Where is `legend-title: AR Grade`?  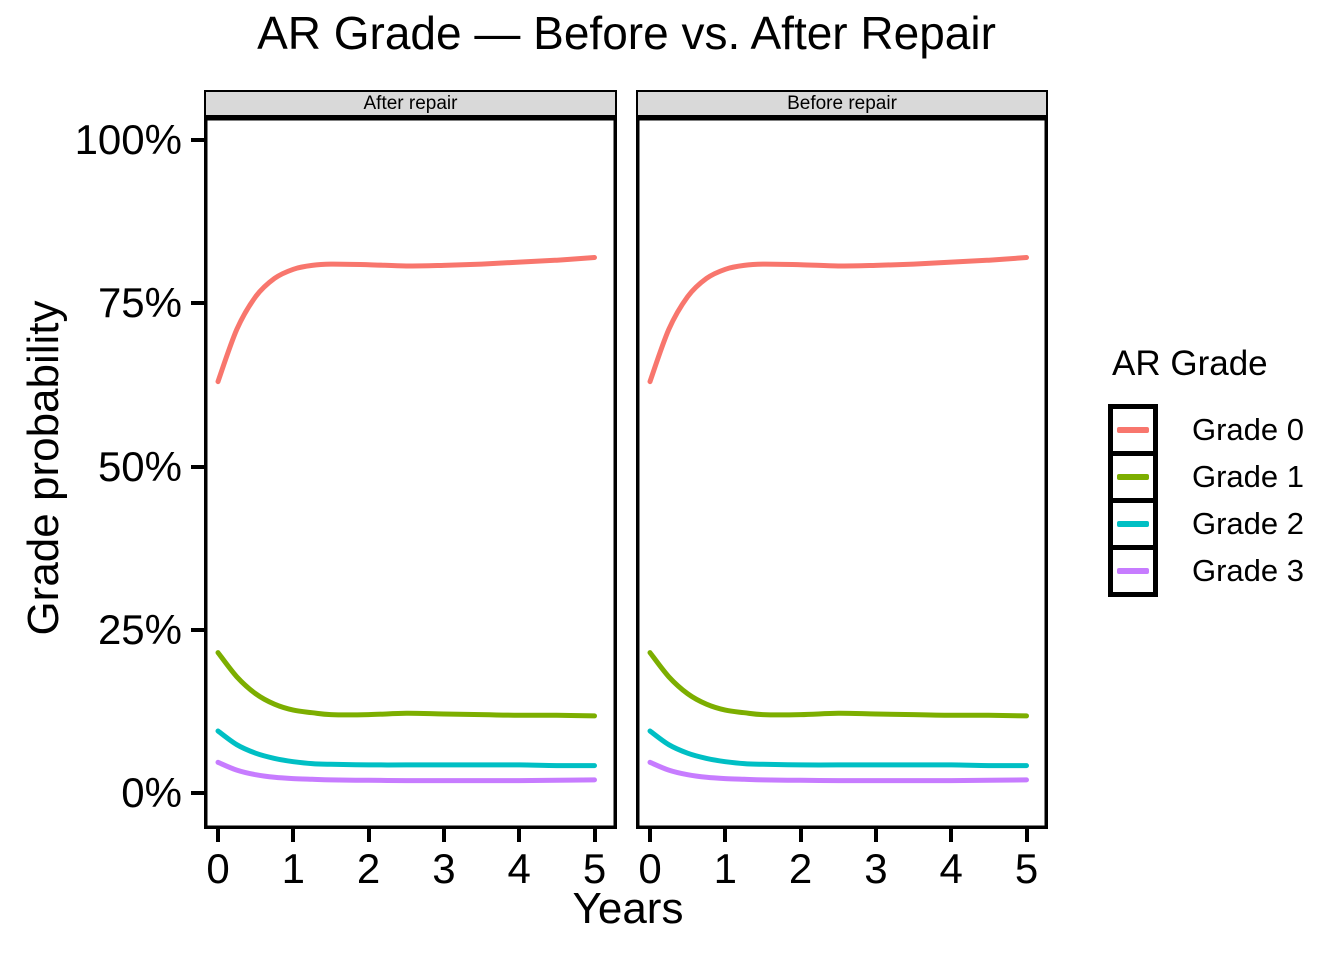
legend-title: AR Grade is located at coordinates (1190, 363).